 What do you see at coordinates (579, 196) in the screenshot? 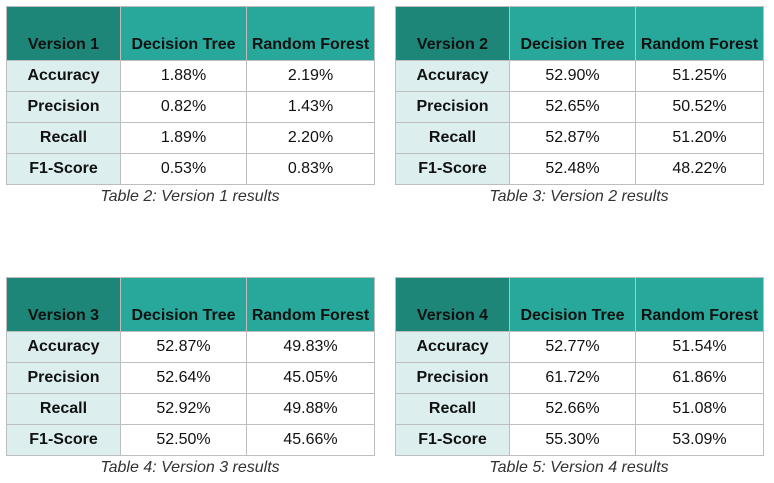
I see `table-caption: Table 3: Version 2 results` at bounding box center [579, 196].